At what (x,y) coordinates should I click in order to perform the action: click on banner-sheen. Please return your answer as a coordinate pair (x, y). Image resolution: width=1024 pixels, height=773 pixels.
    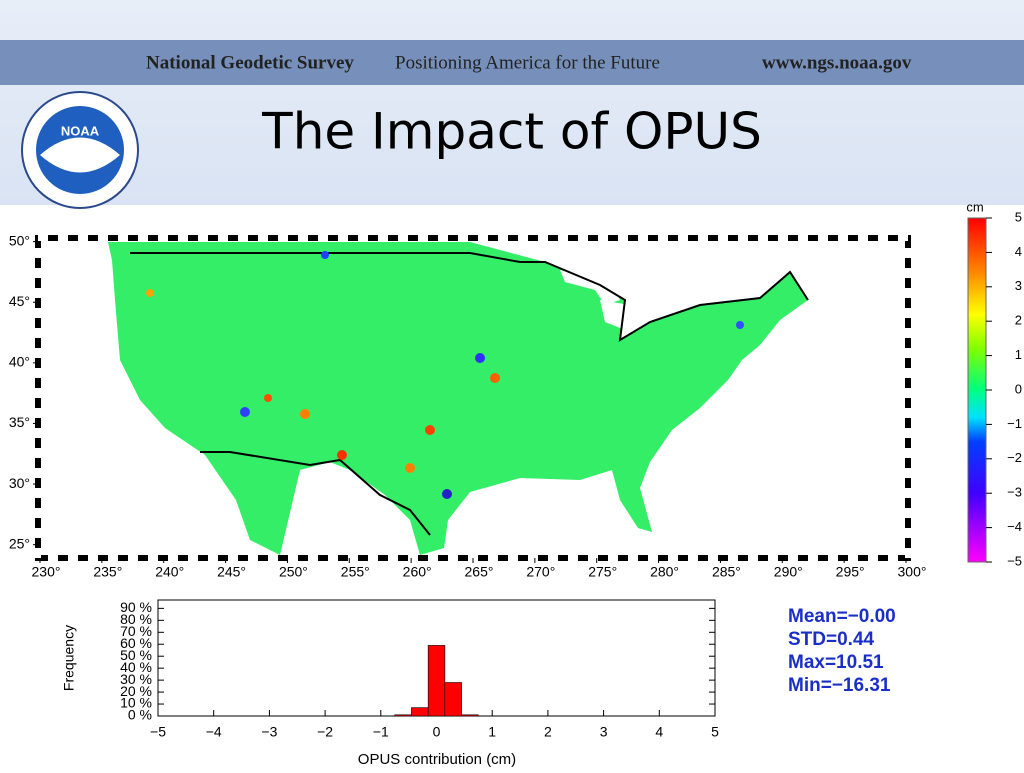
    Looking at the image, I should click on (512, 62).